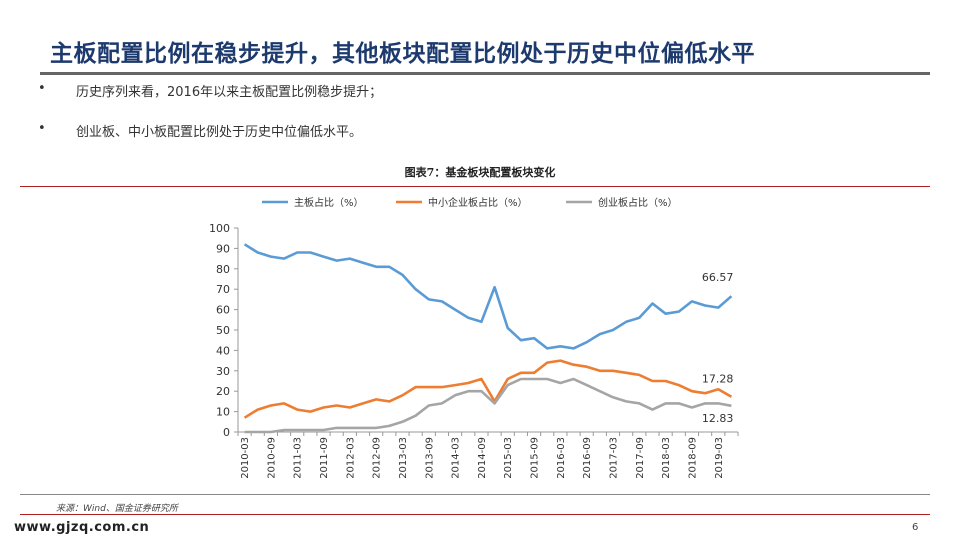  Describe the element at coordinates (223, 412) in the screenshot. I see `y-tick-label: 10` at that location.